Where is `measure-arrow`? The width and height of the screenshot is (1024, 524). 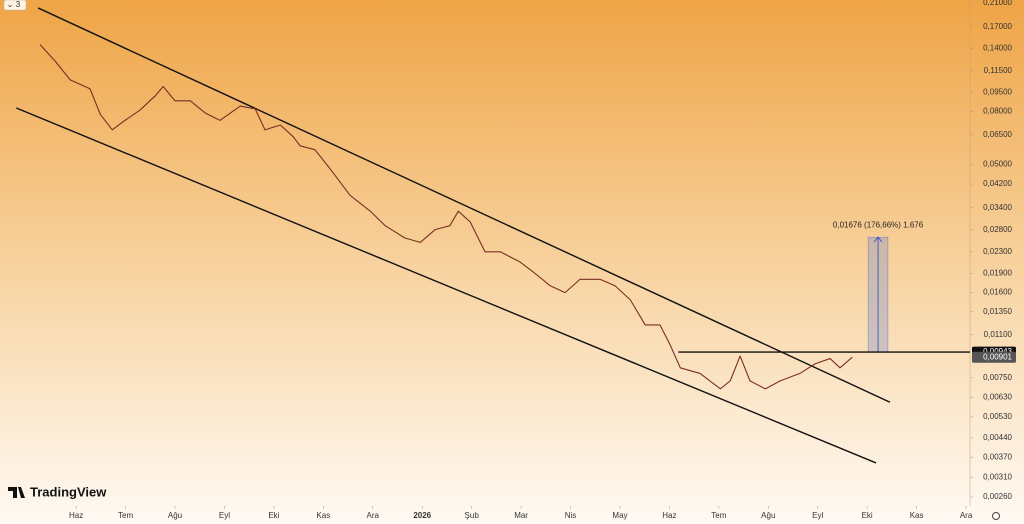 measure-arrow is located at coordinates (878, 294).